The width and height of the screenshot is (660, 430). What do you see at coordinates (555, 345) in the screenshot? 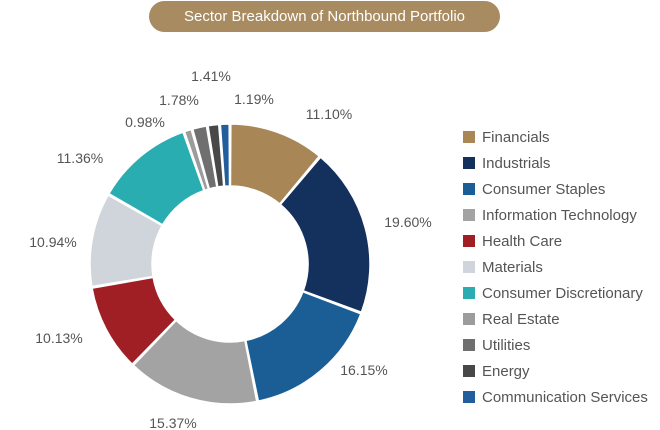
I see `legend-item: Utilities` at bounding box center [555, 345].